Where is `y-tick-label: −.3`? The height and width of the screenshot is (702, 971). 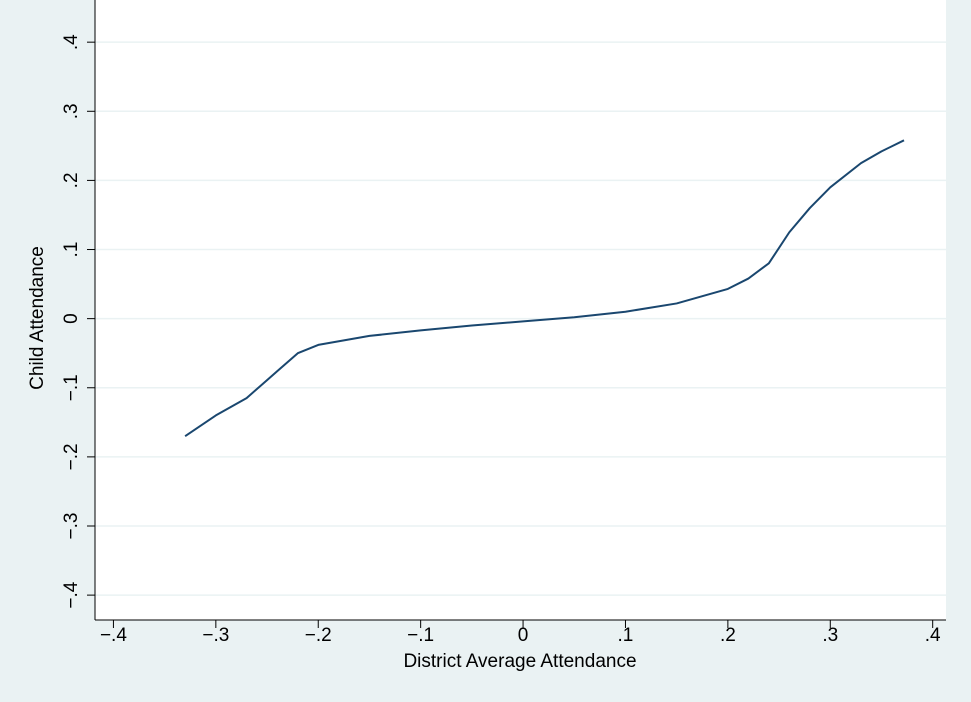
y-tick-label: −.3 is located at coordinates (71, 526).